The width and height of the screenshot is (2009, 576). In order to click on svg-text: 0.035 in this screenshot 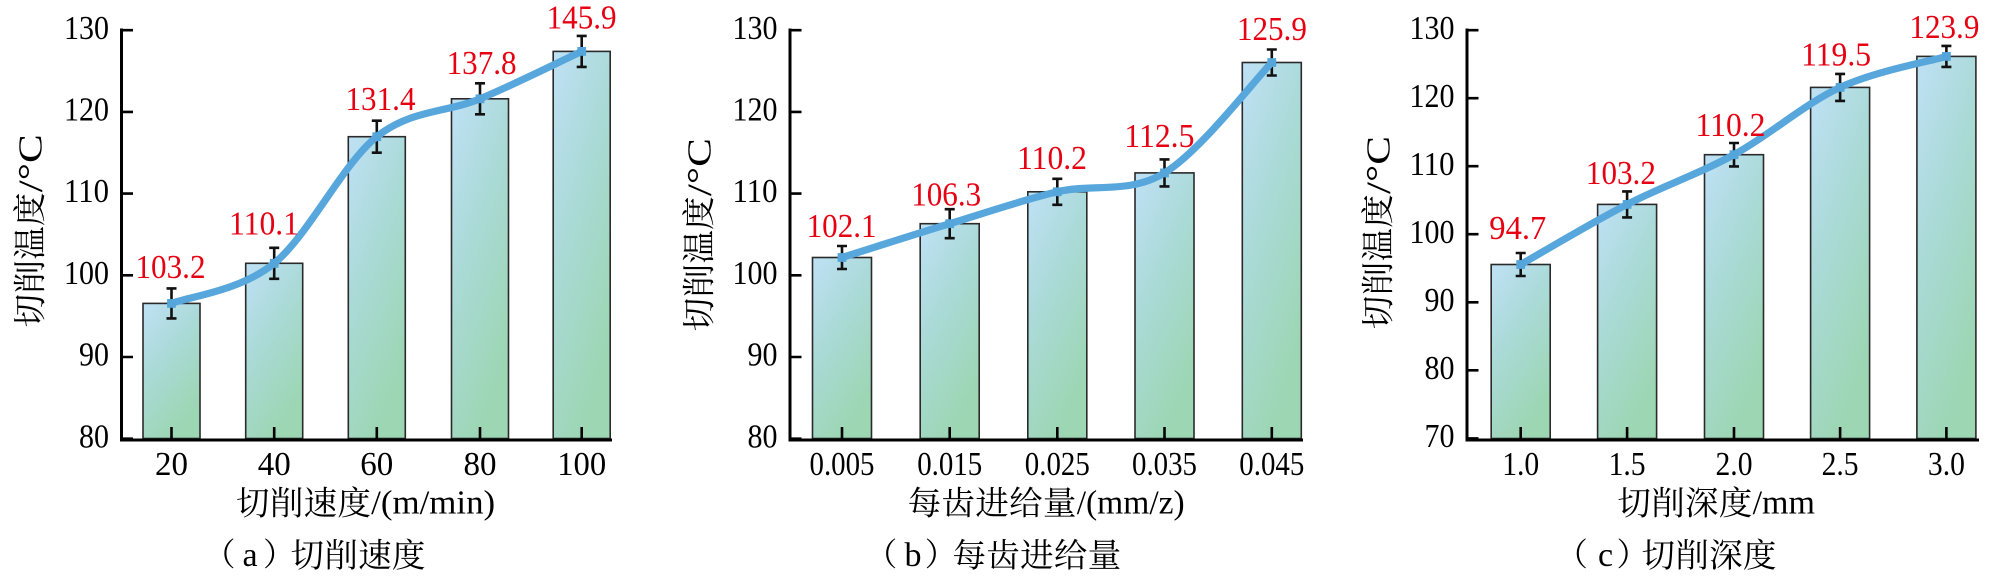, I will do `click(1164, 464)`.